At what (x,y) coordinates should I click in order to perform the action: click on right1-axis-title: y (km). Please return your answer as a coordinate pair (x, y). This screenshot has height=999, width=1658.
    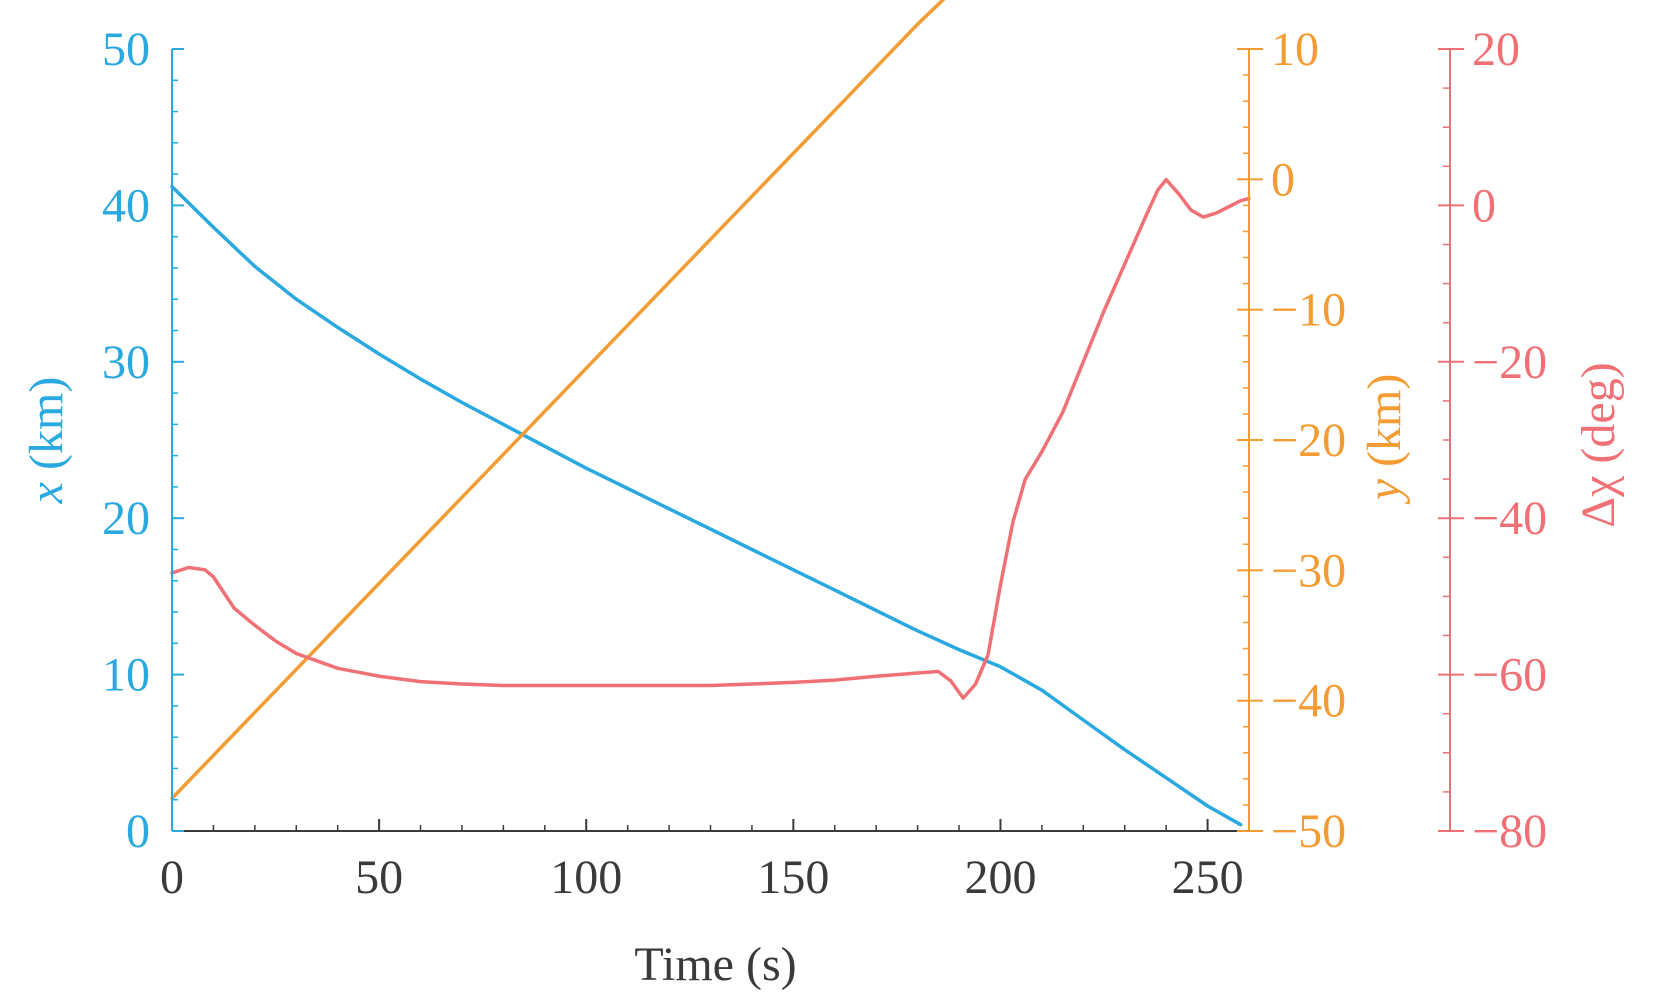
    Looking at the image, I should click on (1384, 440).